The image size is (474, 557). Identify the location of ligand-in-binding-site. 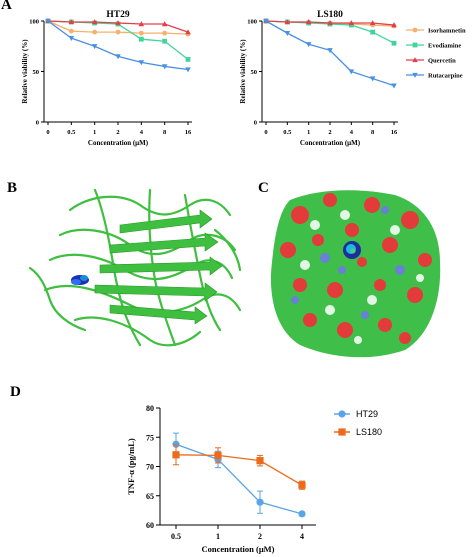
(80, 280).